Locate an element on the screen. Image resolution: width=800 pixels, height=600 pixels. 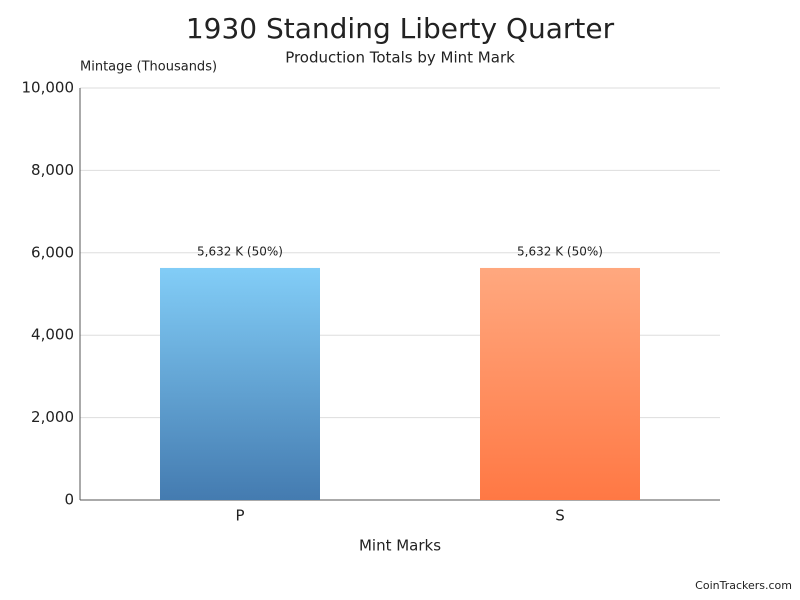
y-axis-title: Mintage (Thousands) is located at coordinates (148, 67).